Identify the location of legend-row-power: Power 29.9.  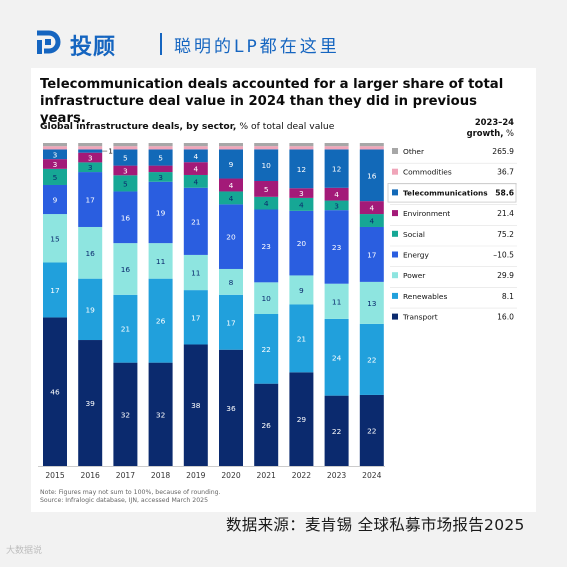
(453, 279).